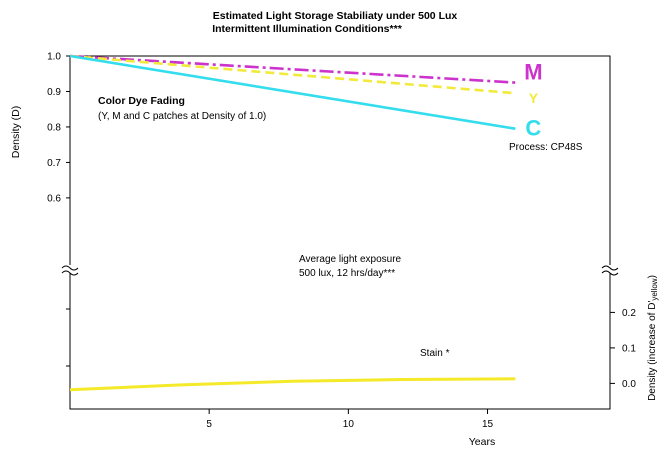 The width and height of the screenshot is (661, 453). What do you see at coordinates (533, 72) in the screenshot?
I see `series-label-m: M` at bounding box center [533, 72].